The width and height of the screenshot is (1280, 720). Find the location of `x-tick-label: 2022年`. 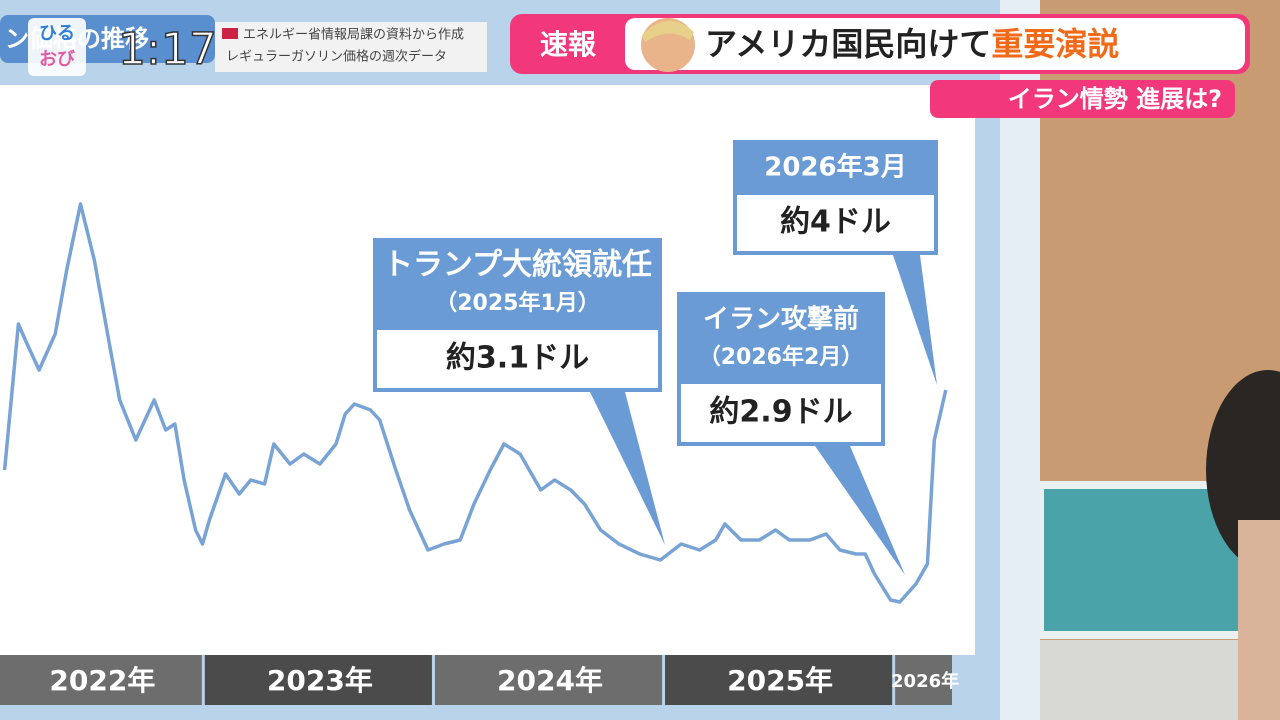

x-tick-label: 2022年 is located at coordinates (102, 680).